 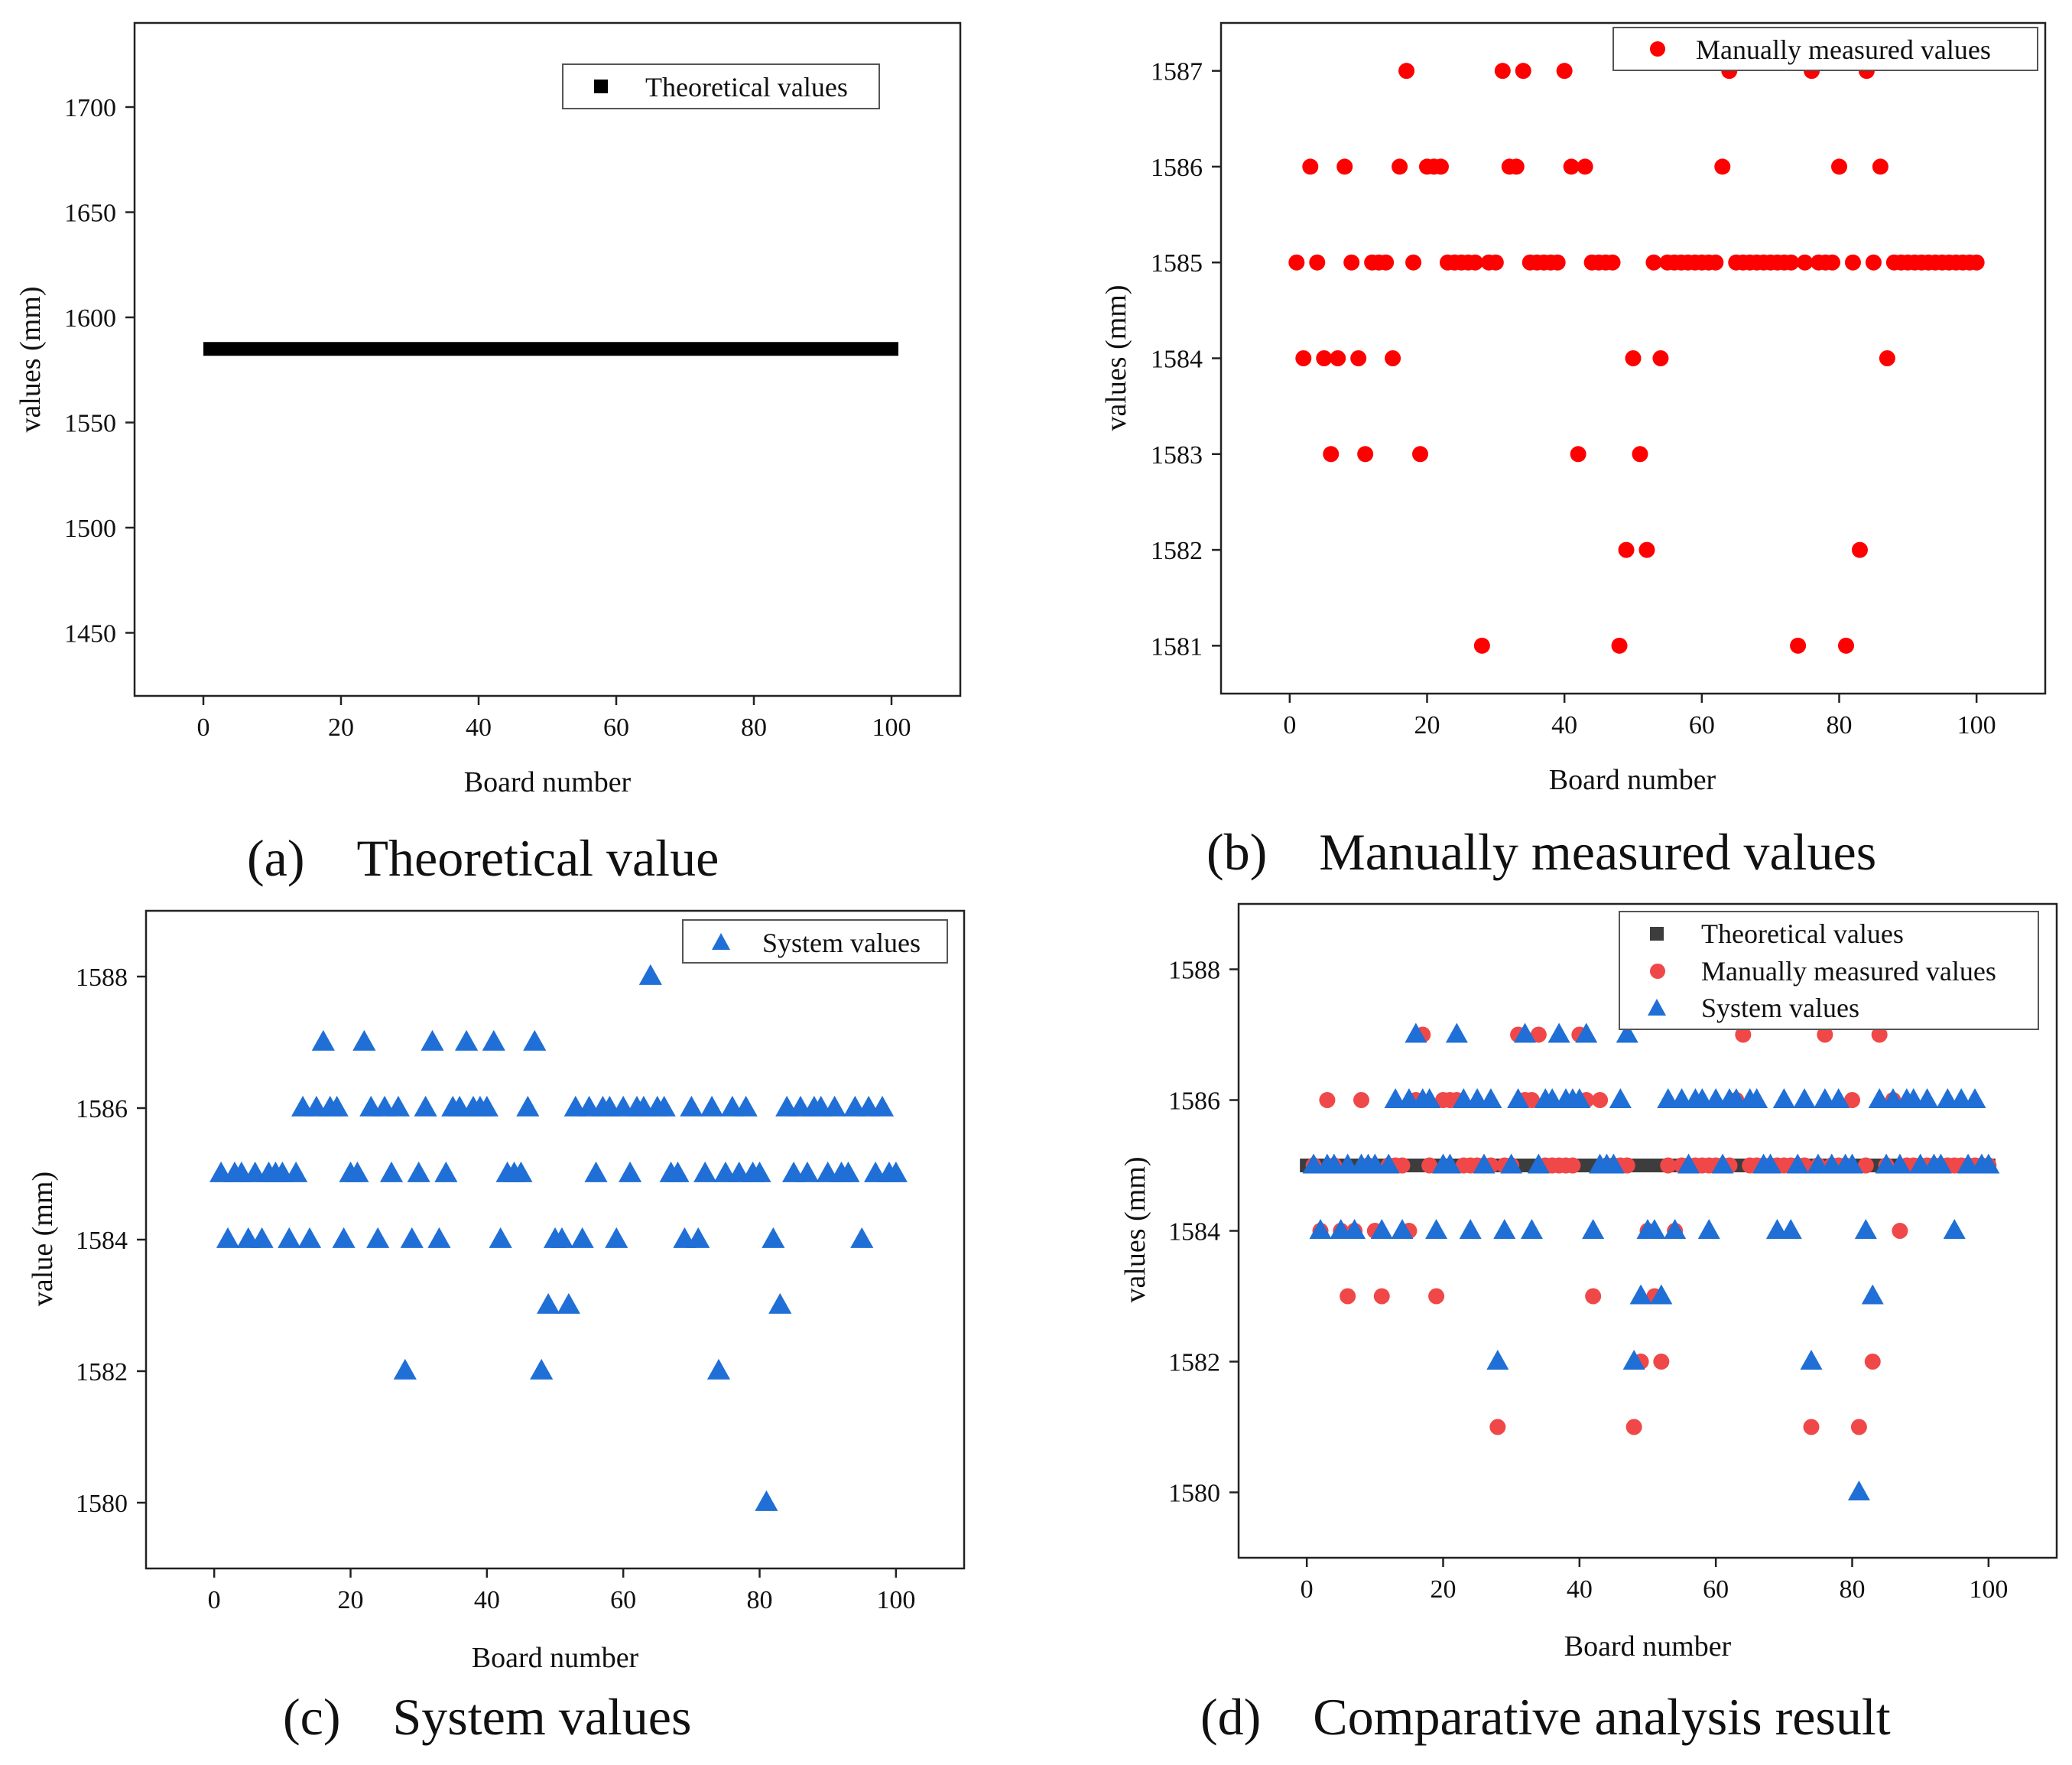 What do you see at coordinates (487, 1717) in the screenshot?
I see `panel-caption: (c) System values` at bounding box center [487, 1717].